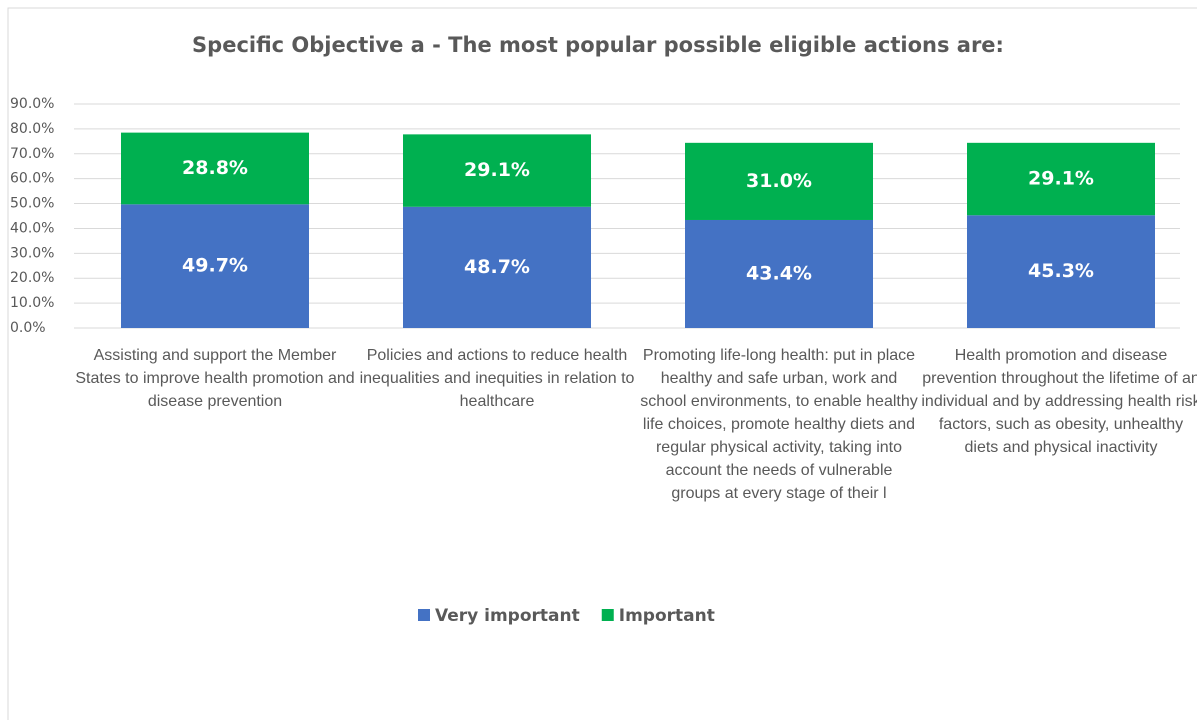  I want to click on data-label: 45.3%, so click(1061, 271).